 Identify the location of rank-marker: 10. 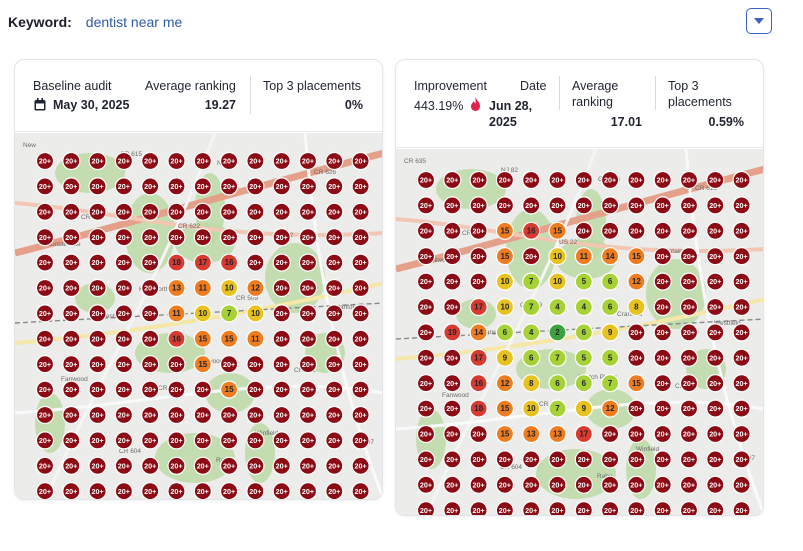
(557, 281).